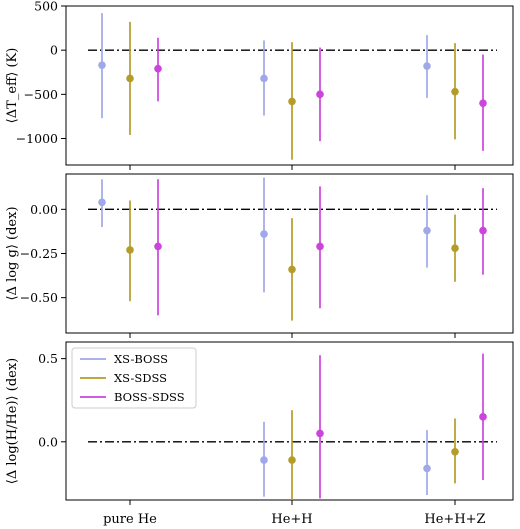 The image size is (520, 529). I want to click on x-category-label: He+H+Z, so click(454, 519).